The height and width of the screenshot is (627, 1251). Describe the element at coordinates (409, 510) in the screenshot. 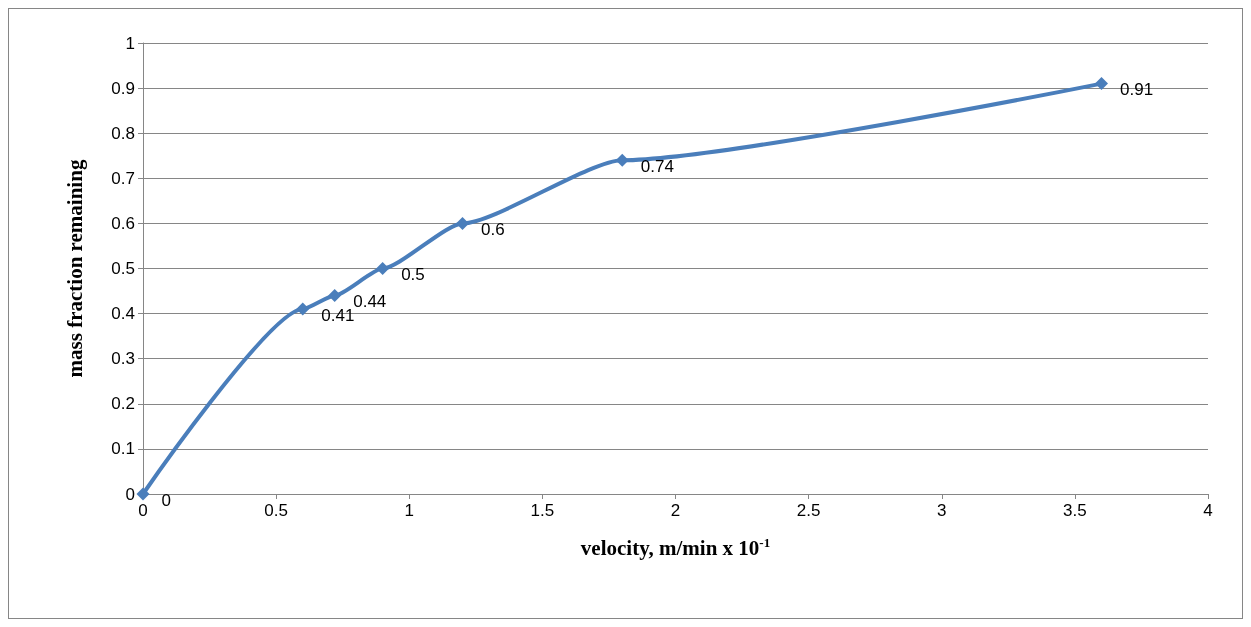

I see `x-tick-label: 1` at that location.